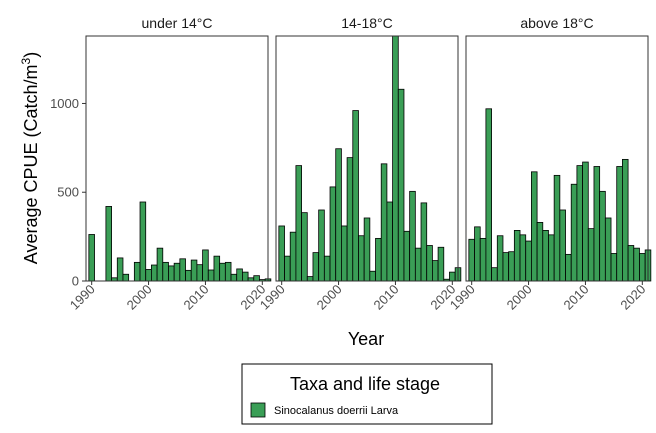 The height and width of the screenshot is (433, 656). I want to click on legend-box, so click(367, 394).